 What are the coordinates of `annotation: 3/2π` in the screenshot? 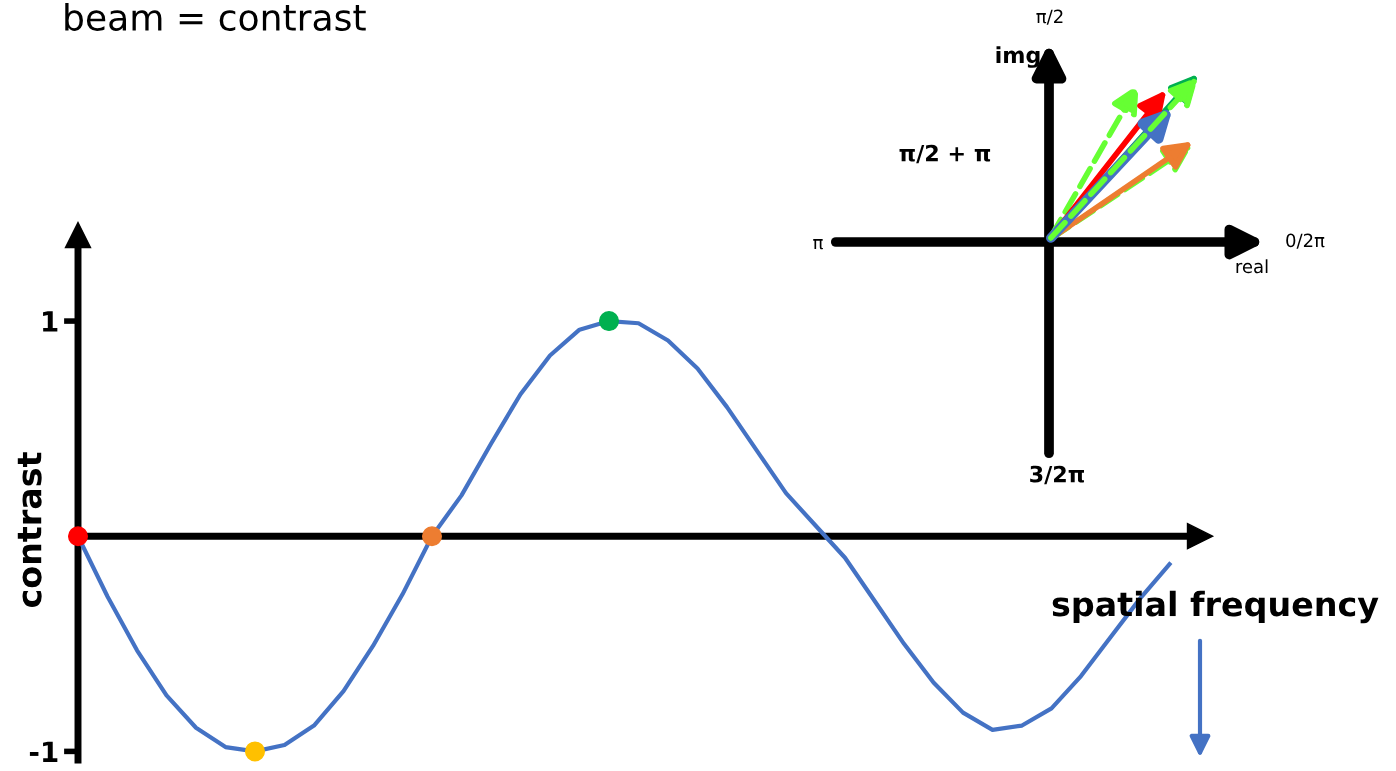 It's located at (1057, 475).